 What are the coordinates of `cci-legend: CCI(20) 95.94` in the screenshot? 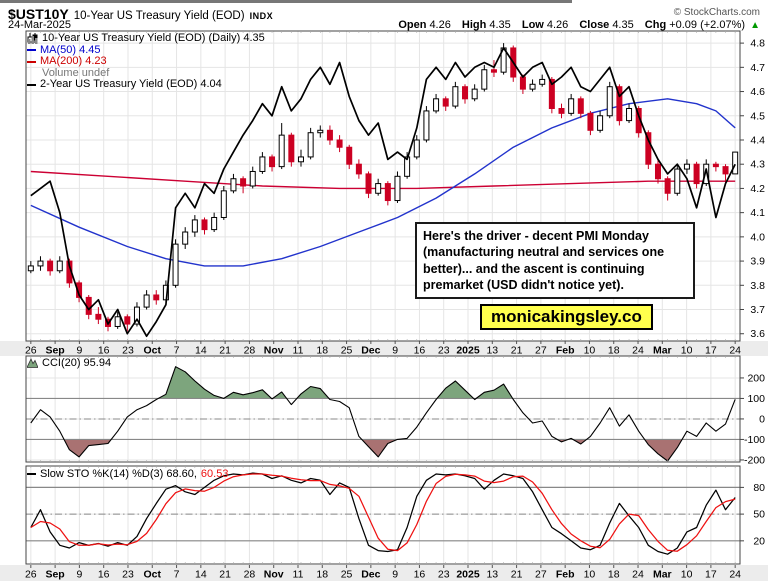 It's located at (69, 363).